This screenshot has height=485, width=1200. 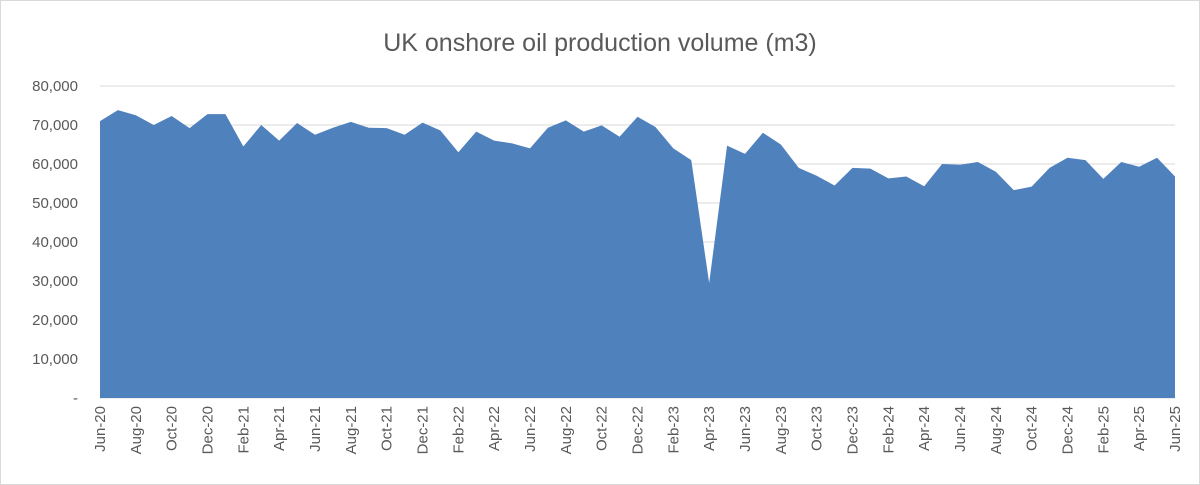 I want to click on y-tick-label: 50,000, so click(x=55, y=203).